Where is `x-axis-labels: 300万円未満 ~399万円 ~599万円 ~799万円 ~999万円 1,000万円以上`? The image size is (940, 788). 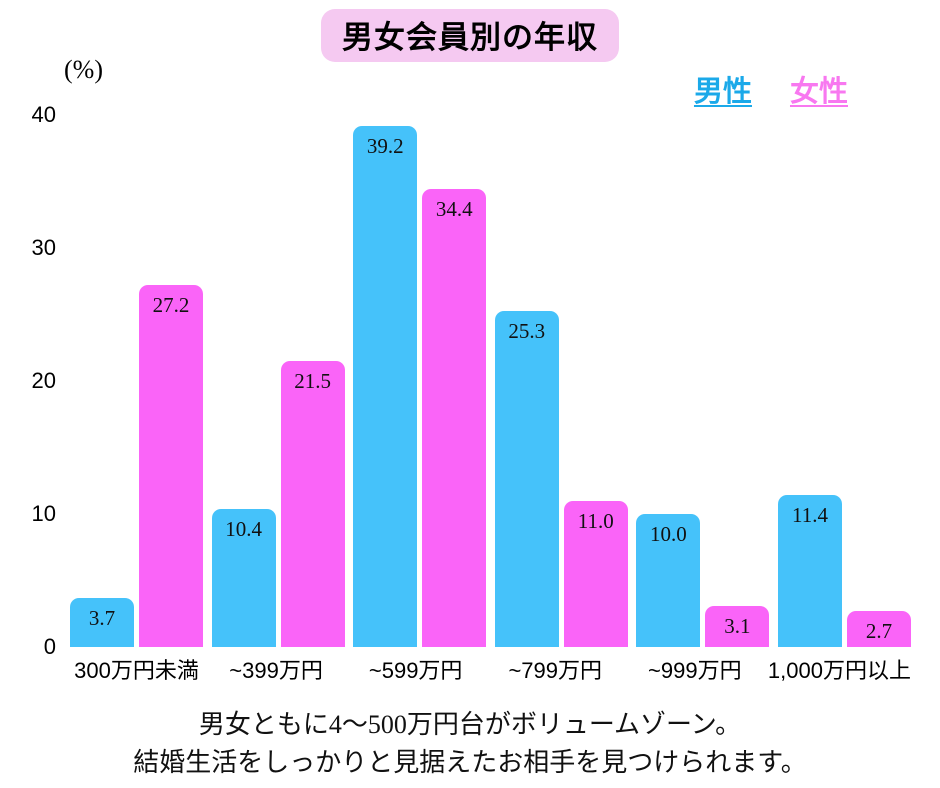
x-axis-labels: 300万円未満 ~399万円 ~599万円 ~799万円 ~999万円 1,000万円以上 is located at coordinates (490, 669).